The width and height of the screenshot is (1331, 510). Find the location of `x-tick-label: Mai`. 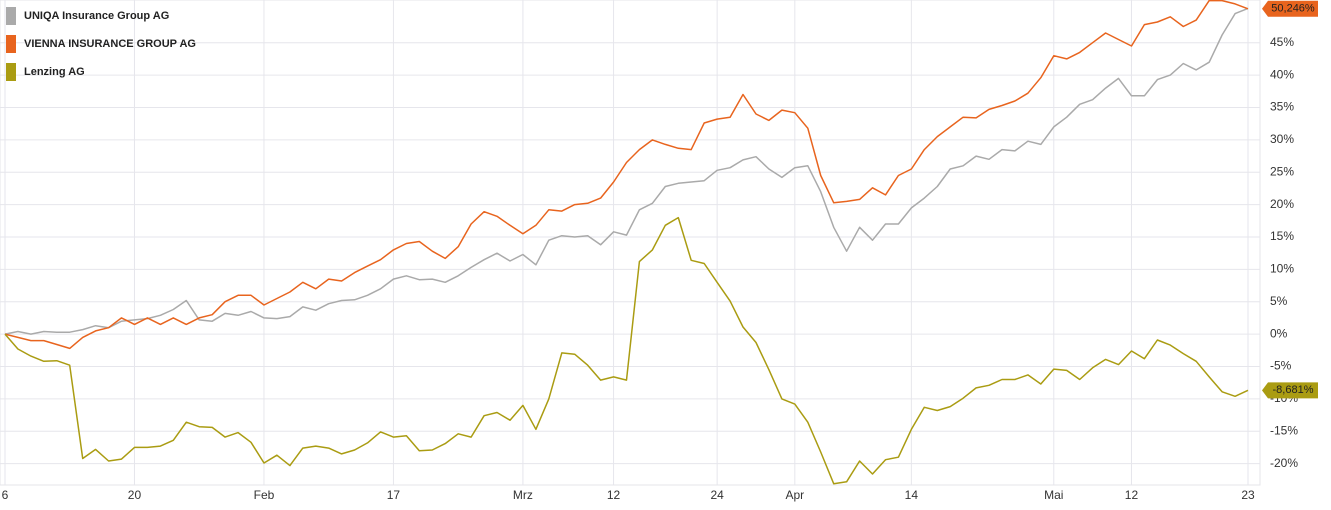

x-tick-label: Mai is located at coordinates (1053, 495).